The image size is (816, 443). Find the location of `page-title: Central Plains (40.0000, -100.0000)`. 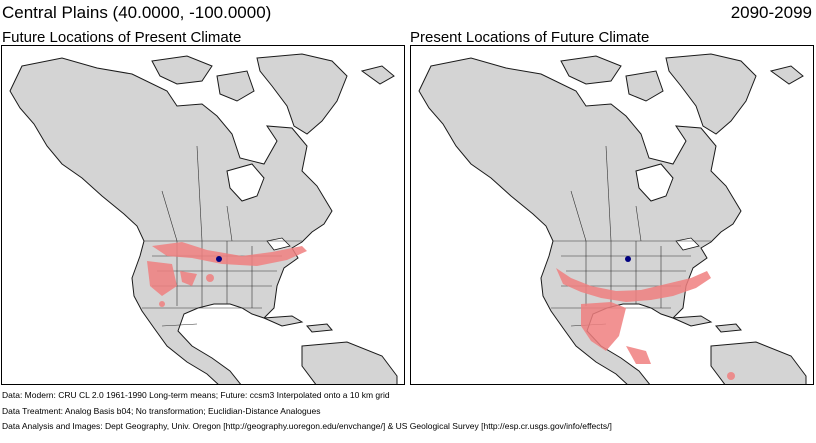

page-title: Central Plains (40.0000, -100.0000) is located at coordinates (137, 12).